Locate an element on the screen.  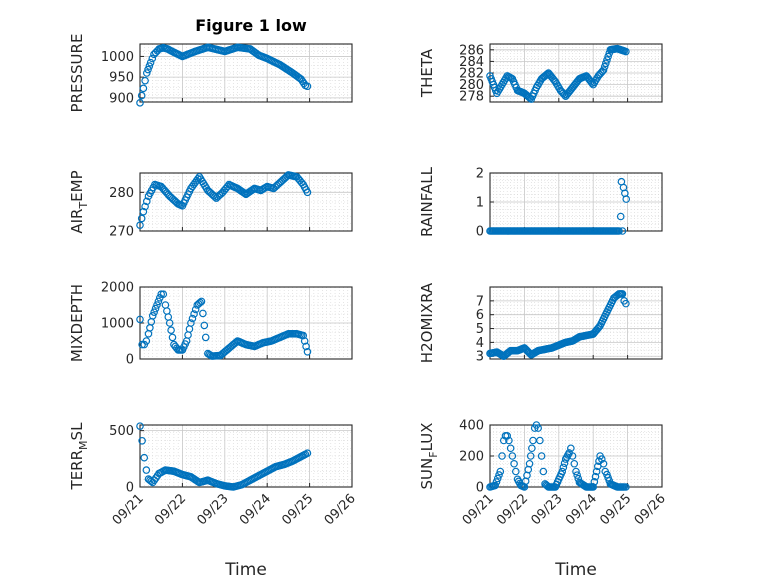
y-tick-label: 2000 is located at coordinates (117, 288).